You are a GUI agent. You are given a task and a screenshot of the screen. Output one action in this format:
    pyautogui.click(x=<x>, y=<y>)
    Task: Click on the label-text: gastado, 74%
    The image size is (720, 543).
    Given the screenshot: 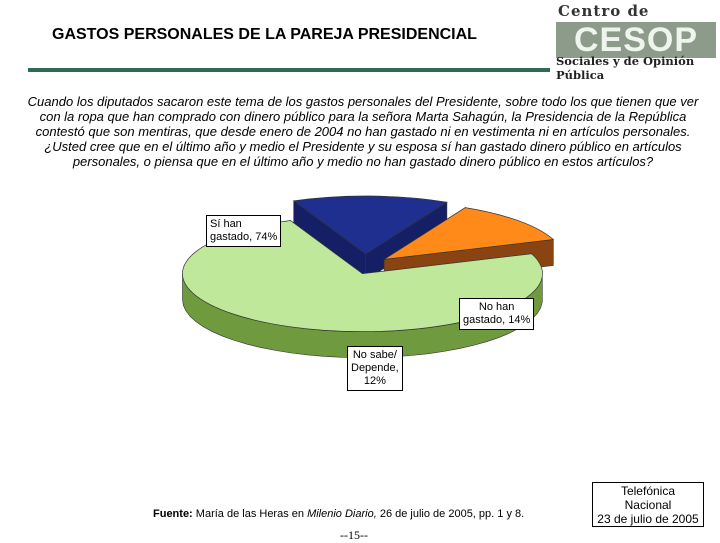 What is the action you would take?
    pyautogui.click(x=244, y=237)
    